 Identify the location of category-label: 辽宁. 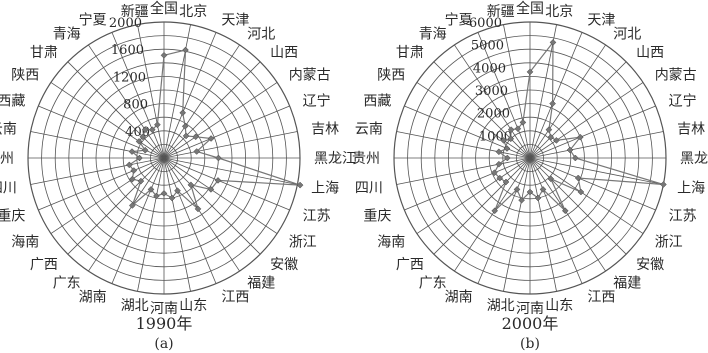
(317, 101).